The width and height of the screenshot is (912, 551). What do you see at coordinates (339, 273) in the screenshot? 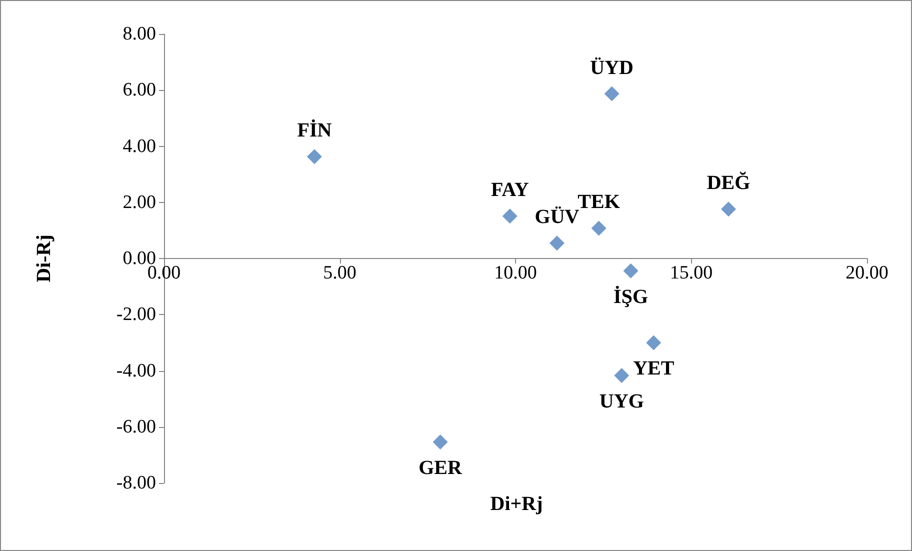
I see `x-tick-label: 5.00` at bounding box center [339, 273].